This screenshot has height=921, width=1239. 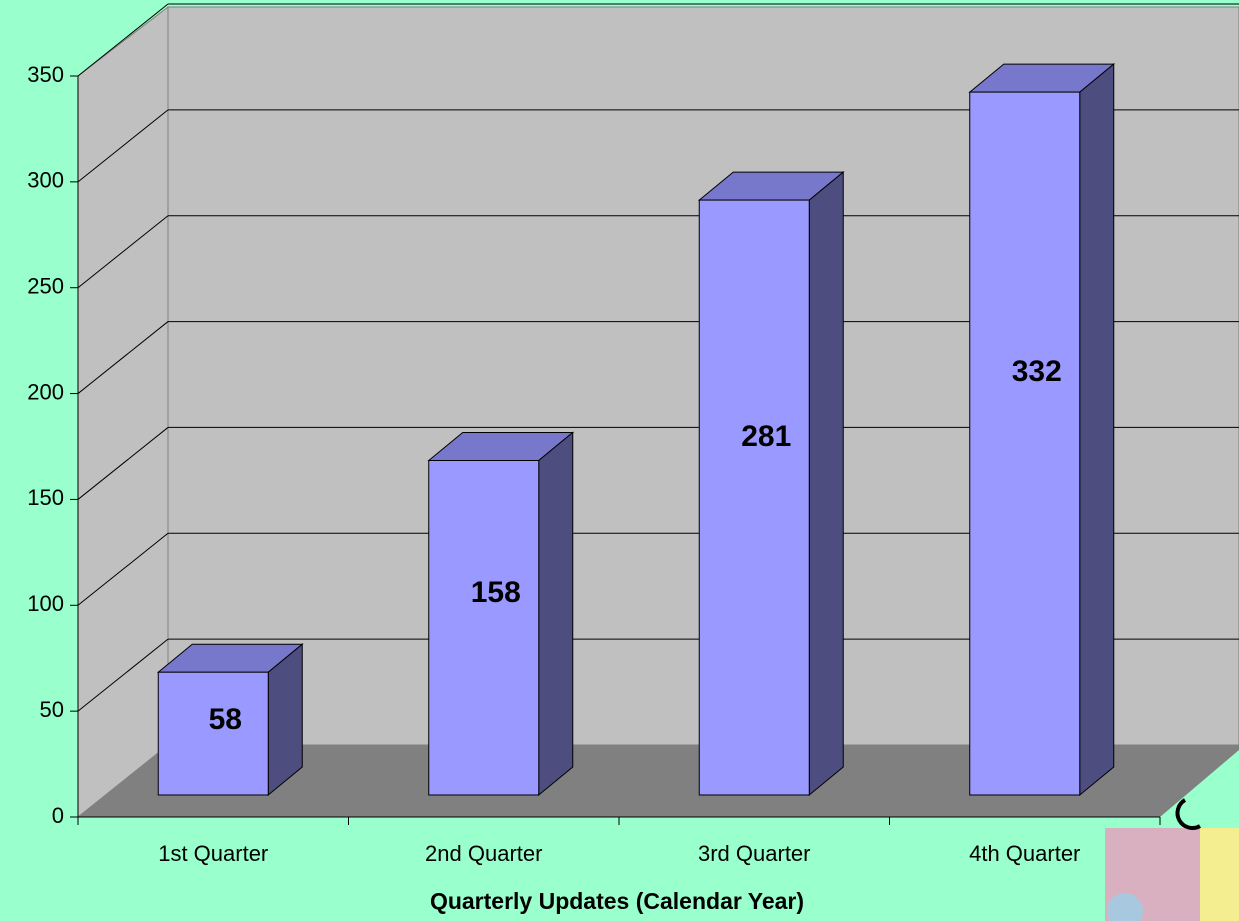 What do you see at coordinates (1125, 907) in the screenshot?
I see `decor-dot` at bounding box center [1125, 907].